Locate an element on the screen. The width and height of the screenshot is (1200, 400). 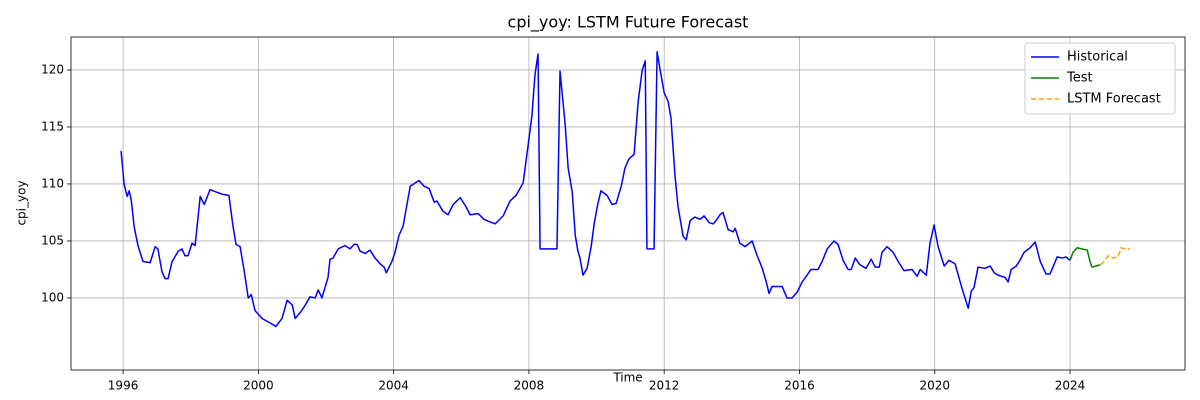
x-tick-label: 2016 is located at coordinates (799, 386).